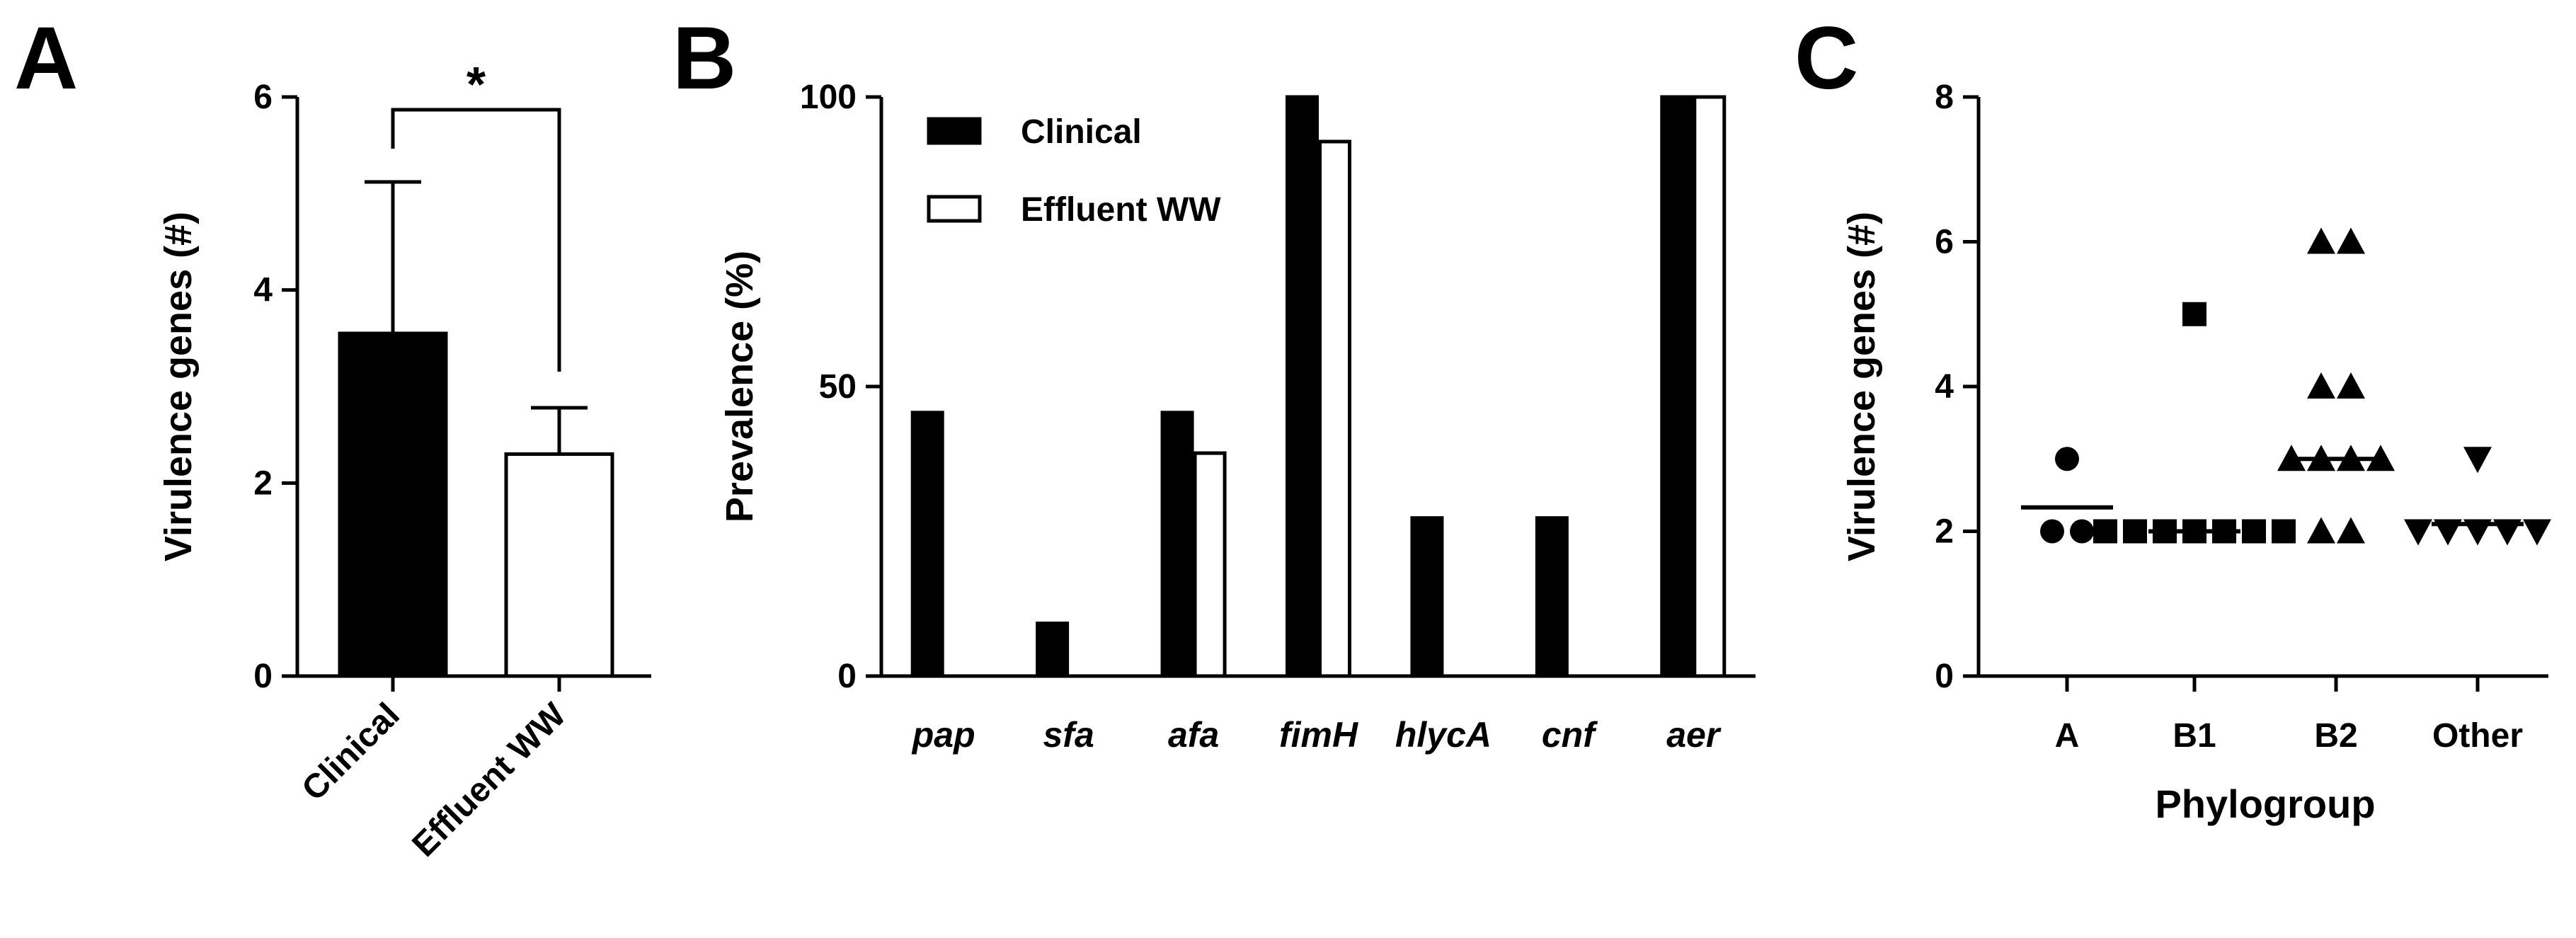 The width and height of the screenshot is (2576, 938). What do you see at coordinates (1570, 735) in the screenshot?
I see `x-tick-label: cnf` at bounding box center [1570, 735].